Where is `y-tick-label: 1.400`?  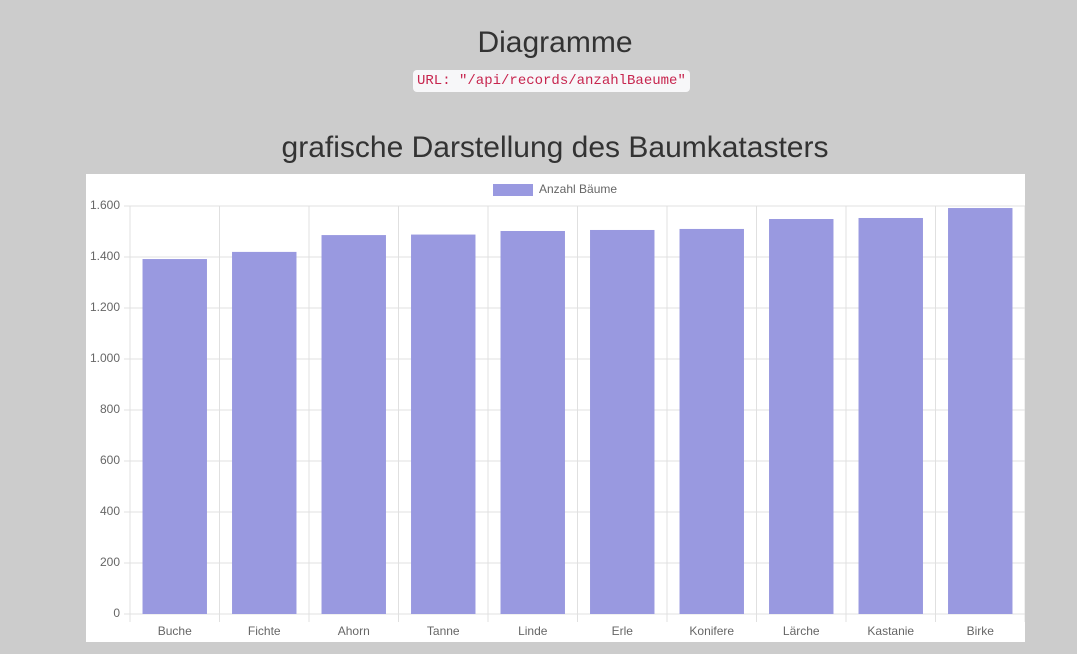
y-tick-label: 1.400 is located at coordinates (105, 256).